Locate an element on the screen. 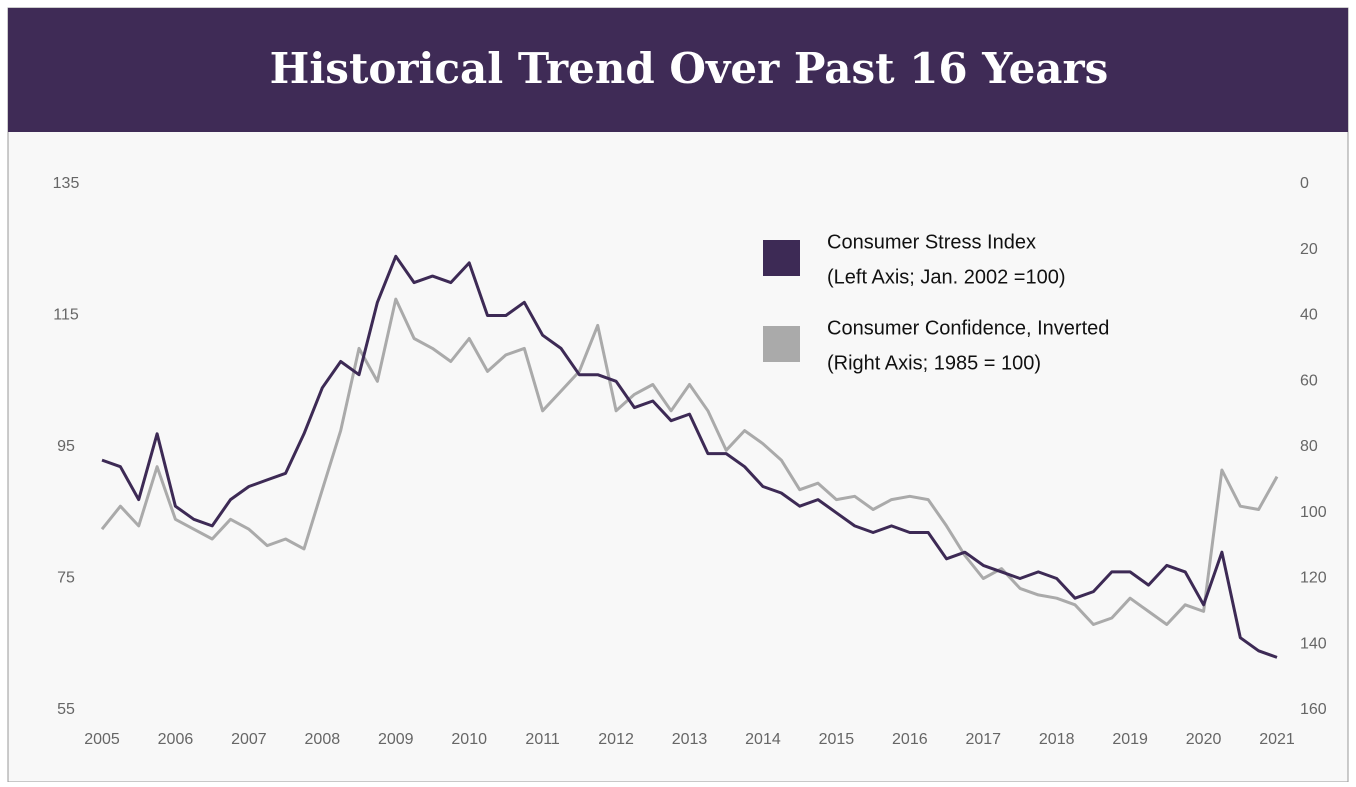 This screenshot has width=1356, height=787. x-tick-label: 2017 is located at coordinates (983, 739).